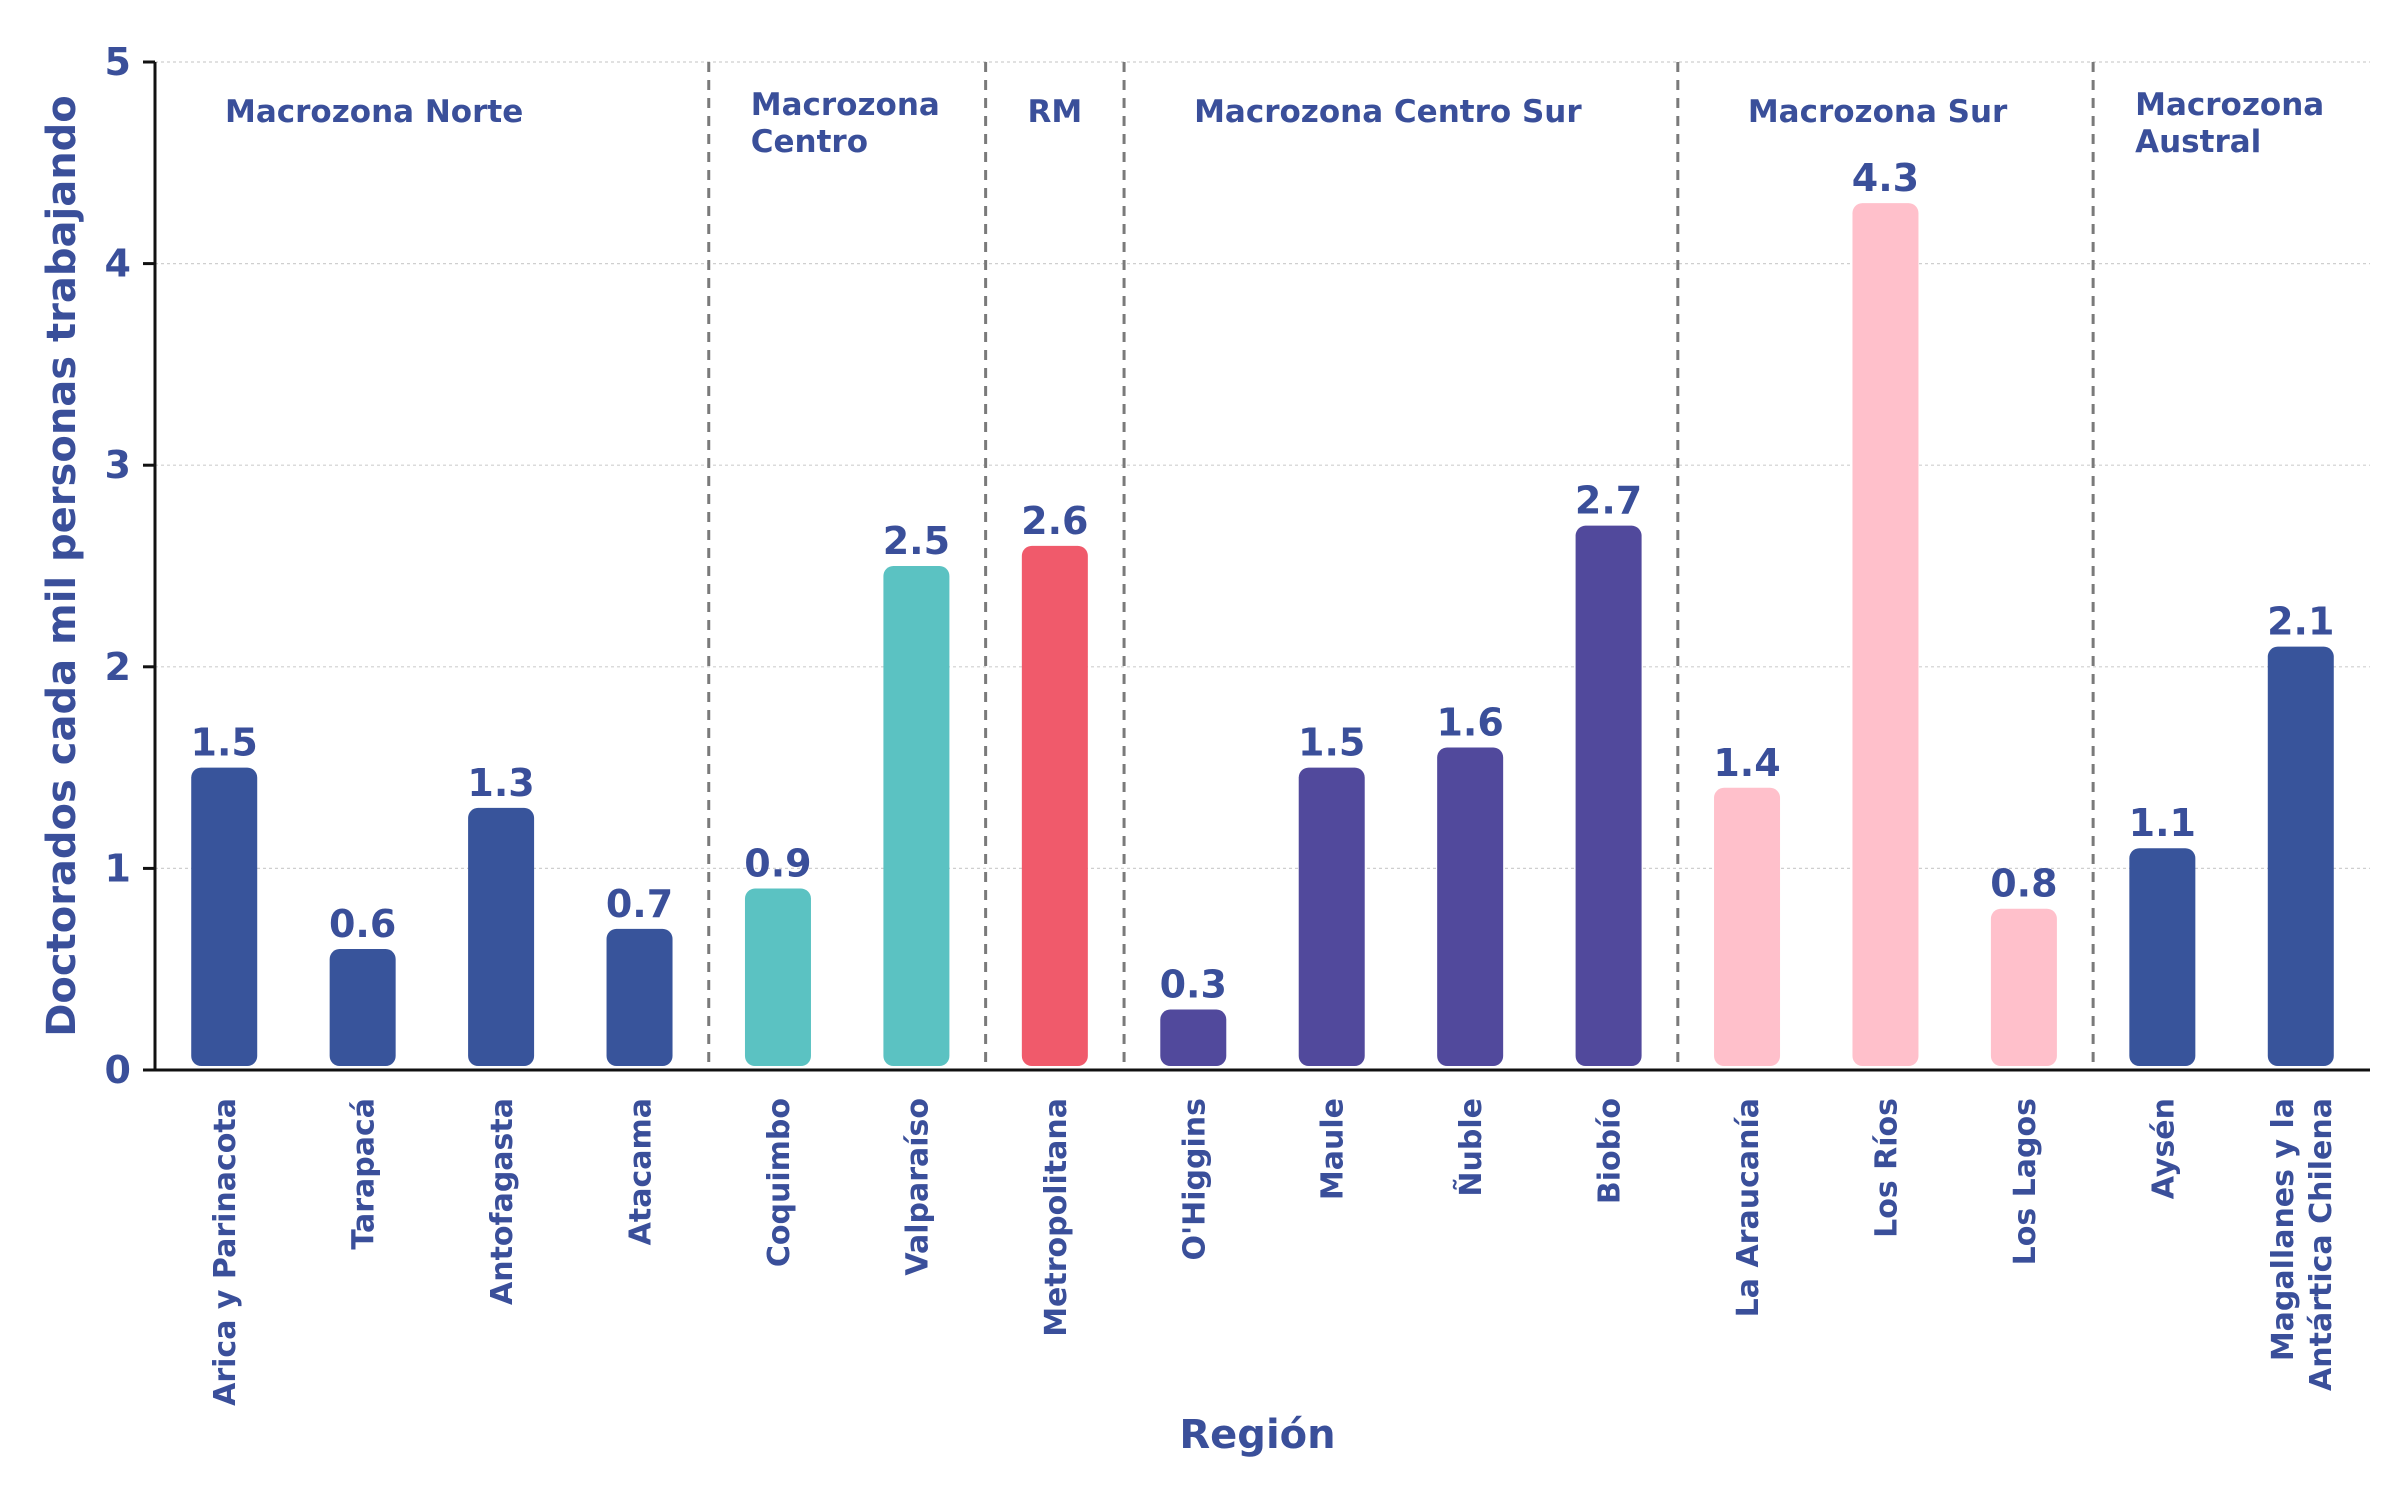 The height and width of the screenshot is (1500, 2400). What do you see at coordinates (779, 1182) in the screenshot?
I see `x-tick-label: Coquimbo` at bounding box center [779, 1182].